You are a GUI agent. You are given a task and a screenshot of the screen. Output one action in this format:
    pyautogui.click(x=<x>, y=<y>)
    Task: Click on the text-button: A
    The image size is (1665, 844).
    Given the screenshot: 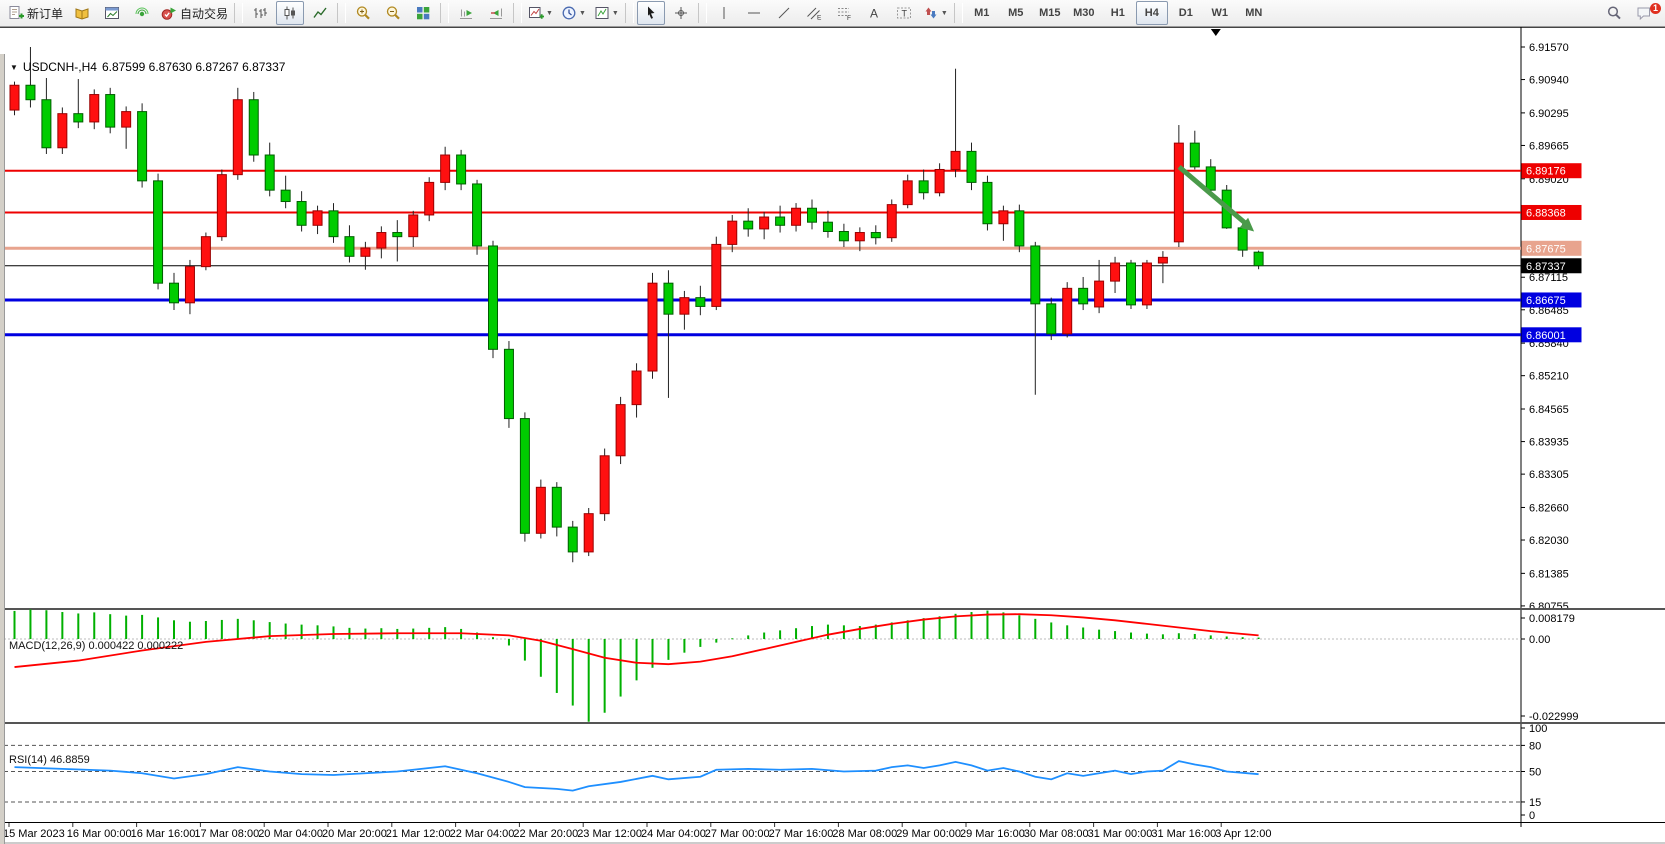 What is the action you would take?
    pyautogui.click(x=874, y=13)
    